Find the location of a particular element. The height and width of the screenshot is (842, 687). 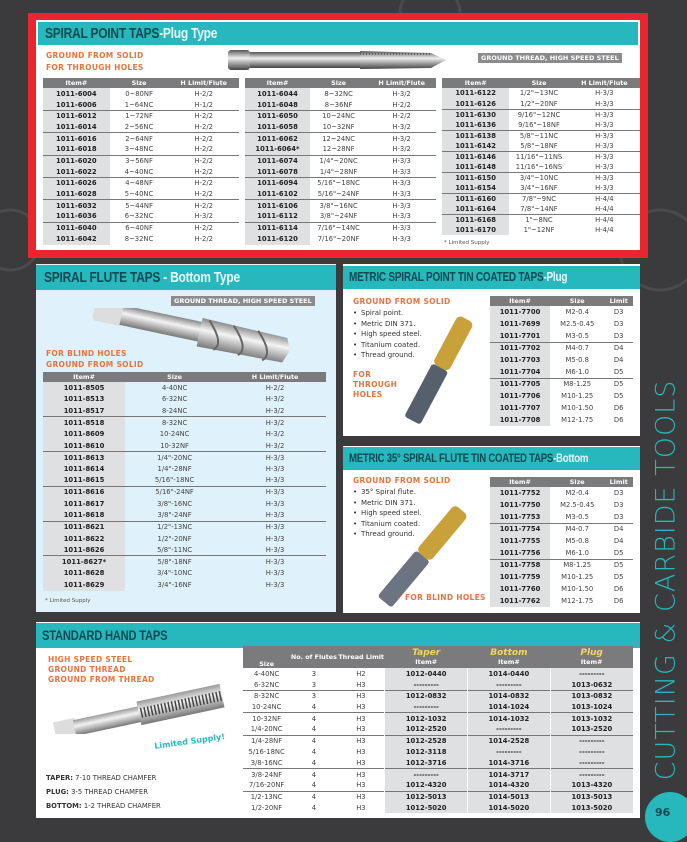

cell: 1/2"-20NF is located at coordinates (174, 538).